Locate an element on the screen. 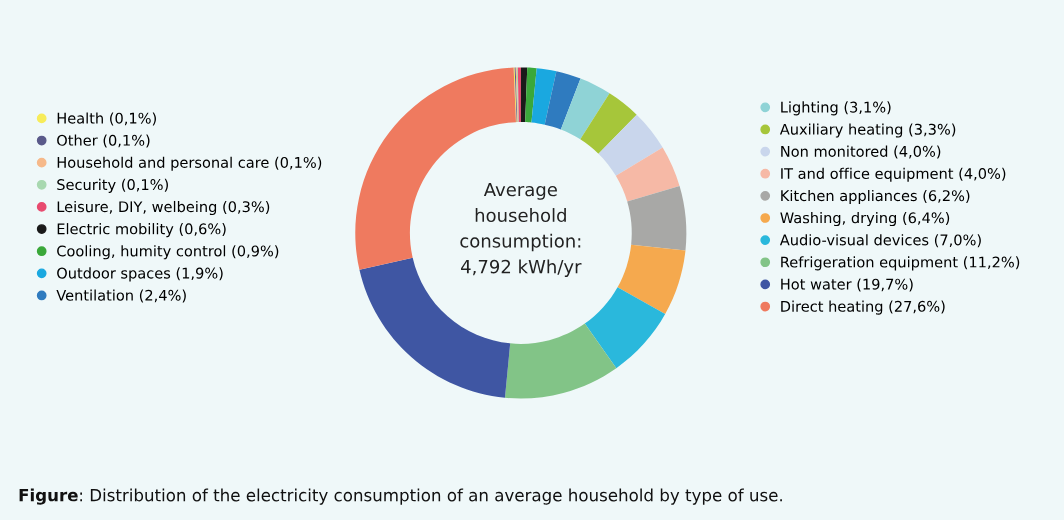  legend-label: Non monitored (4,0%) is located at coordinates (861, 152).